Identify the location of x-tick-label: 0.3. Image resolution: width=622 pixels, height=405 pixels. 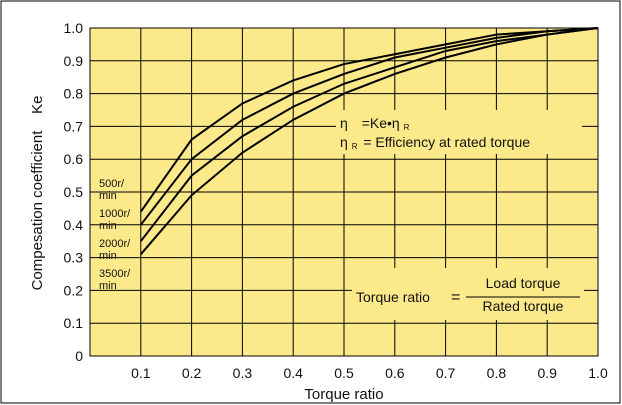
(243, 373).